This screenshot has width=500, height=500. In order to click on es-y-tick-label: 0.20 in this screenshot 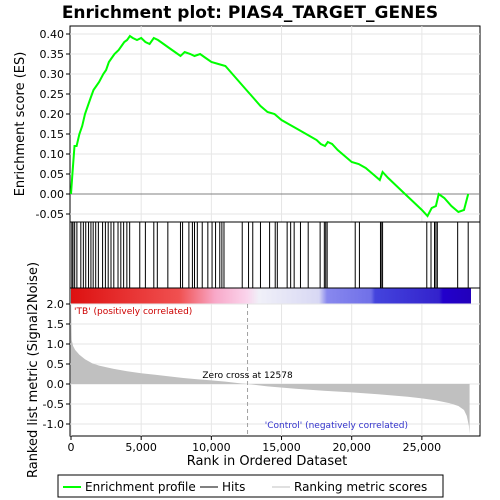, I will do `click(52, 114)`.